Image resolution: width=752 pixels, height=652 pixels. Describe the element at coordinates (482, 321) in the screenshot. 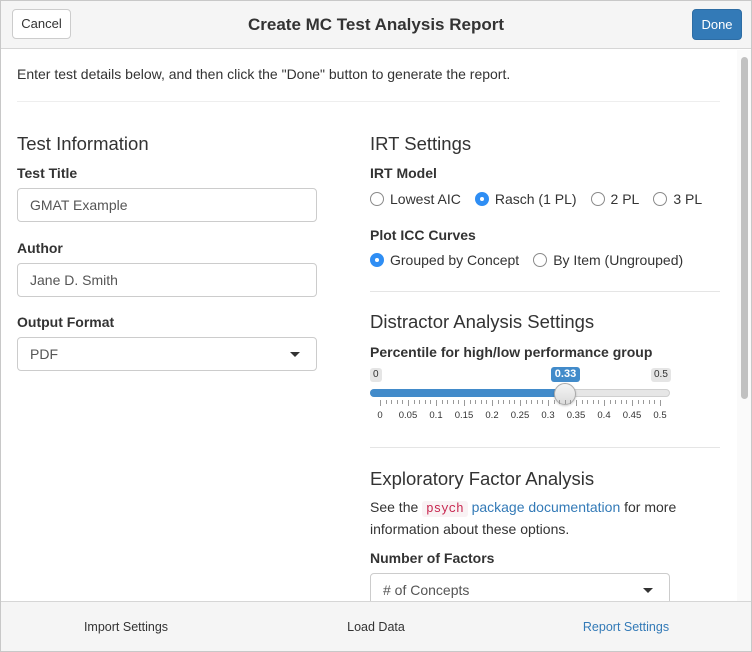

I see `distractor-analysis-heading: Distractor Analysis Settings` at that location.